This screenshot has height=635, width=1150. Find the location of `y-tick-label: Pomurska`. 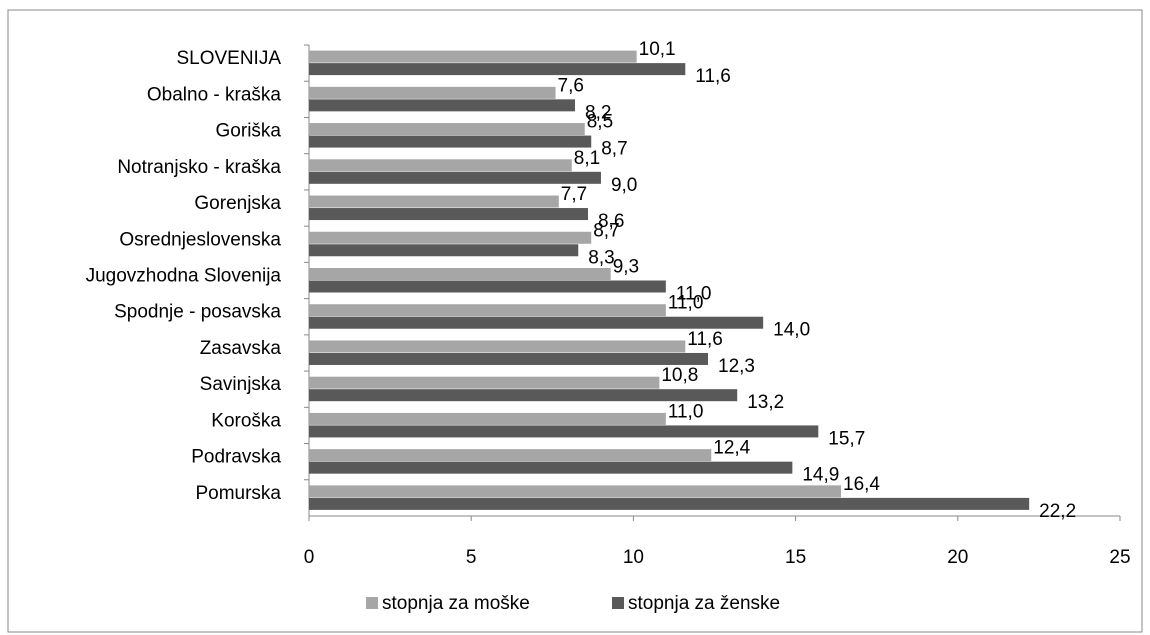

y-tick-label: Pomurska is located at coordinates (238, 493).